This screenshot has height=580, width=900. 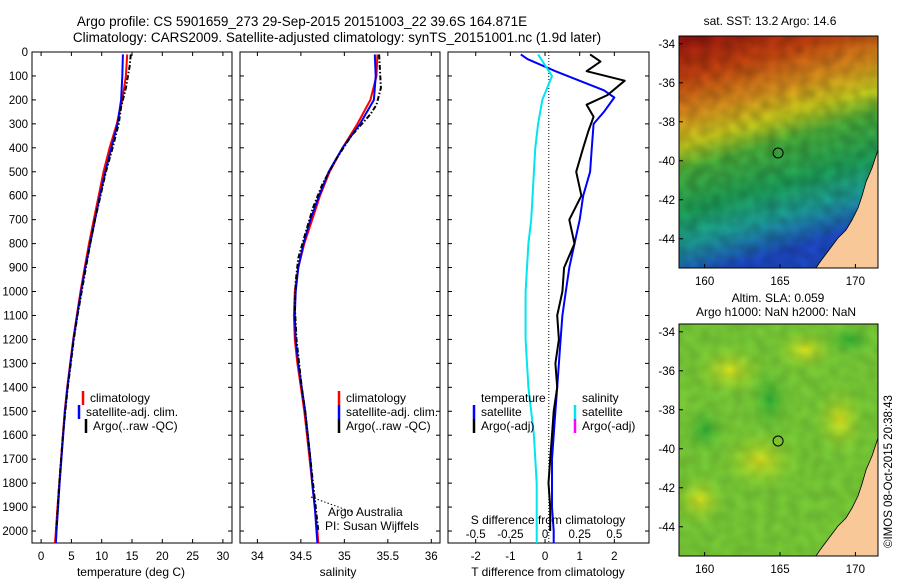 What do you see at coordinates (18, 245) in the screenshot?
I see `y-tick-label: 800` at bounding box center [18, 245].